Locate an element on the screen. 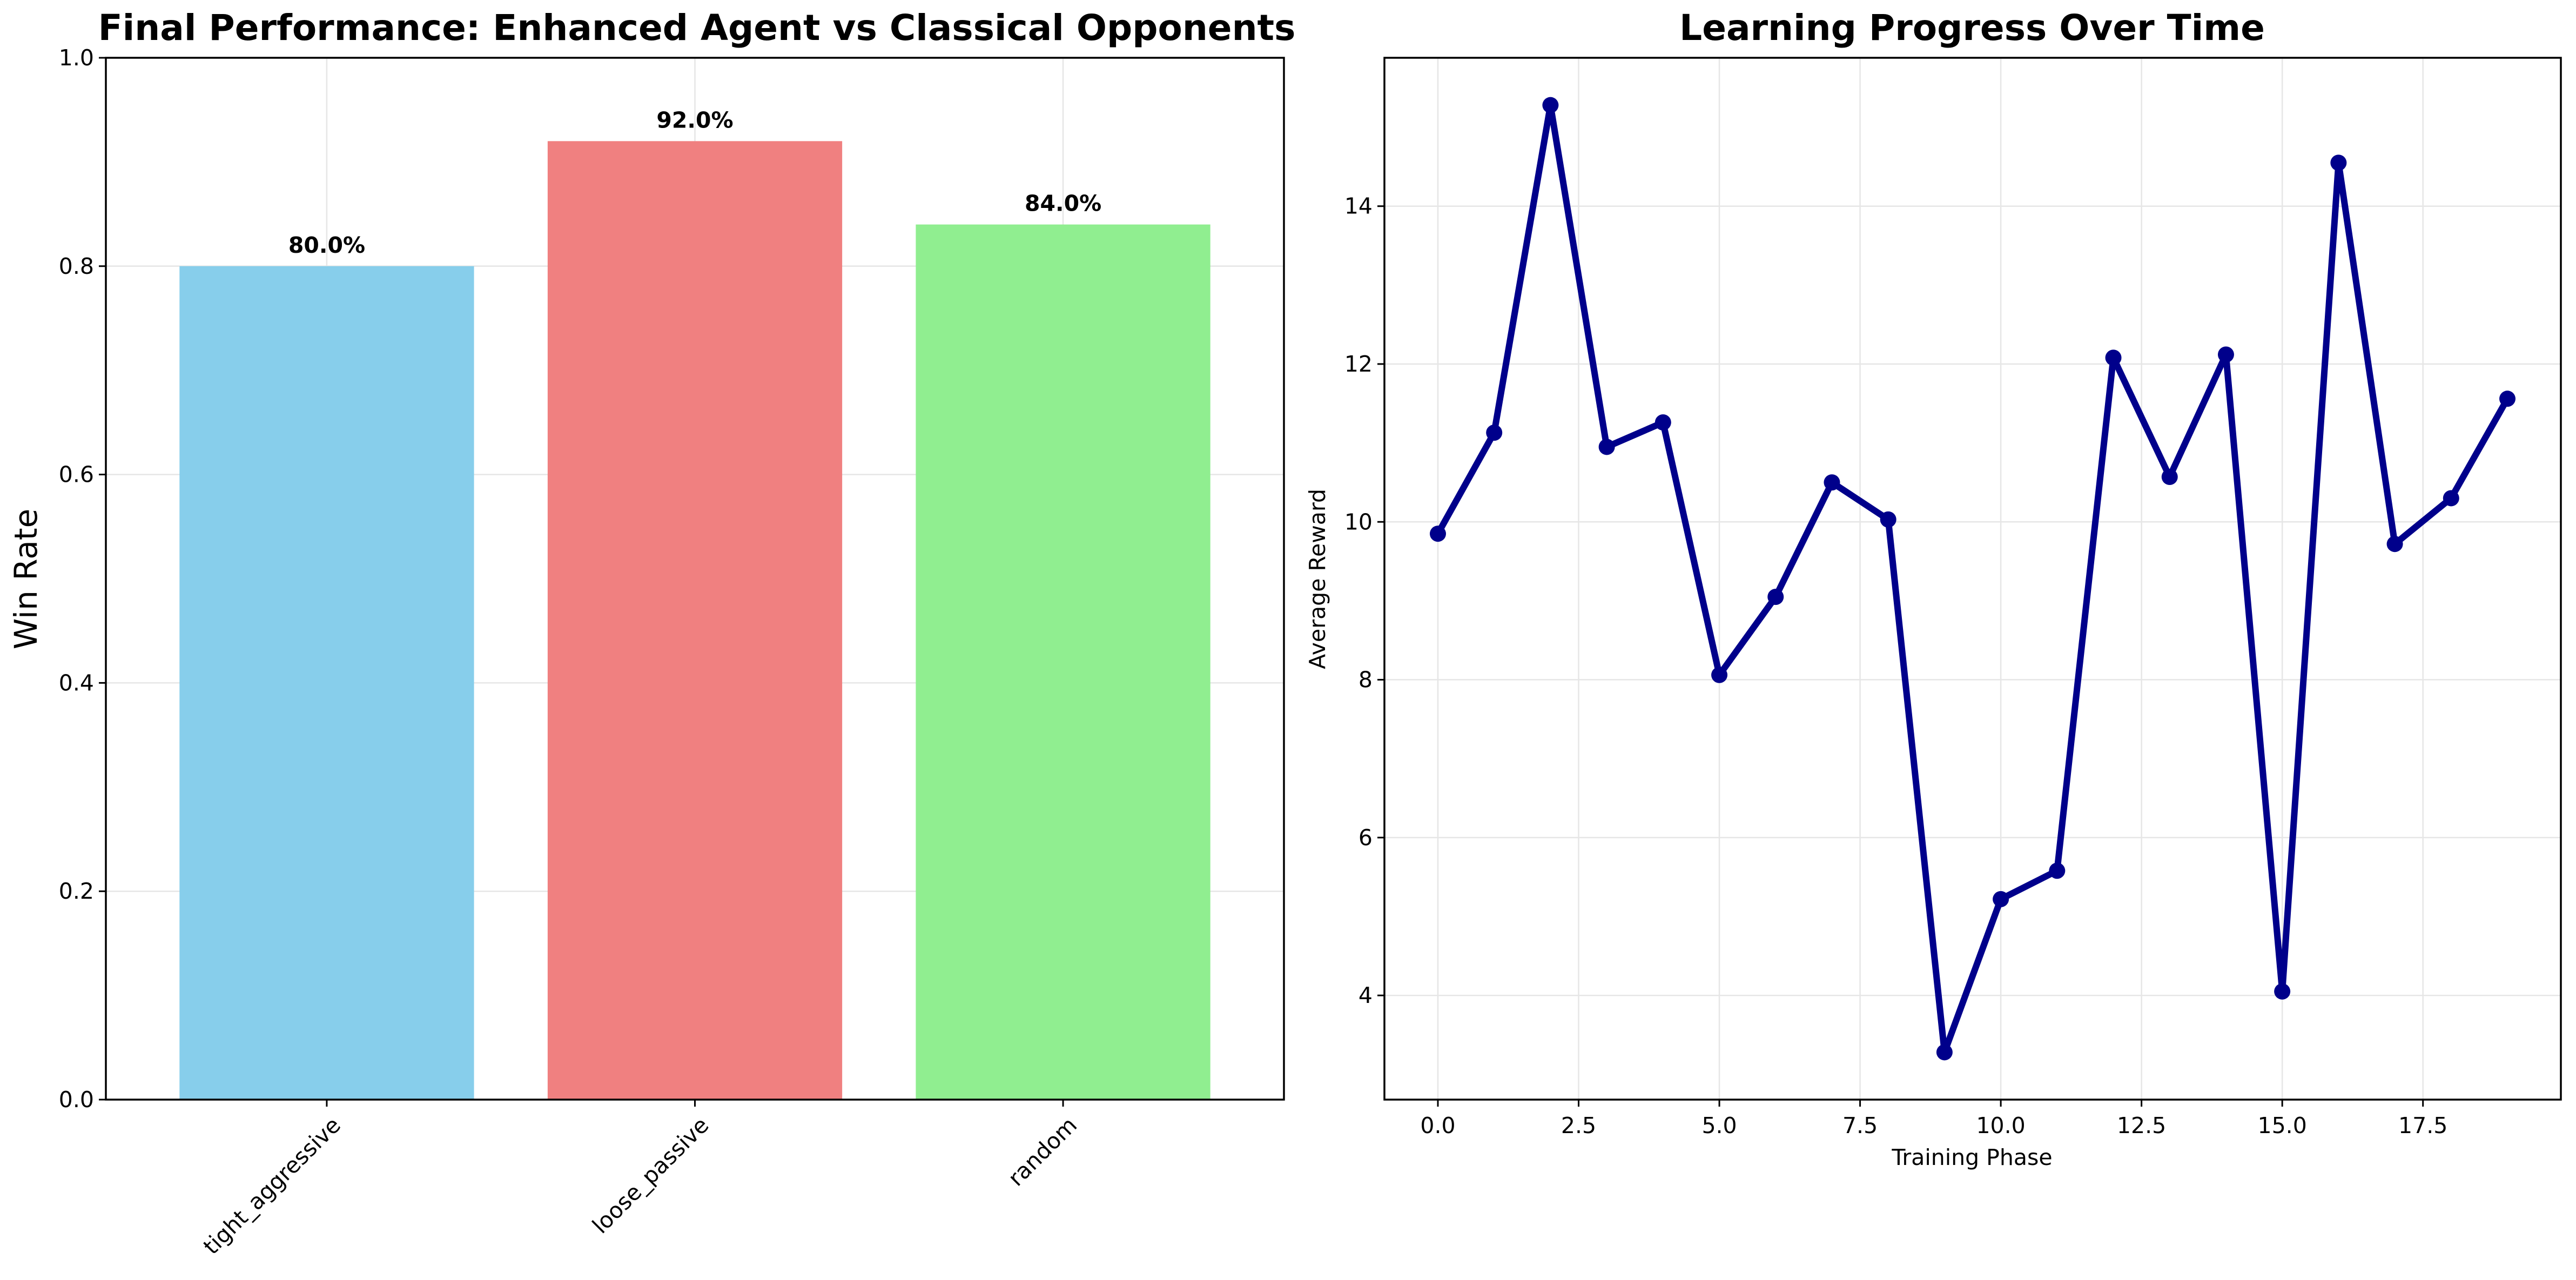  y-tick-label: 10 is located at coordinates (1358, 522).